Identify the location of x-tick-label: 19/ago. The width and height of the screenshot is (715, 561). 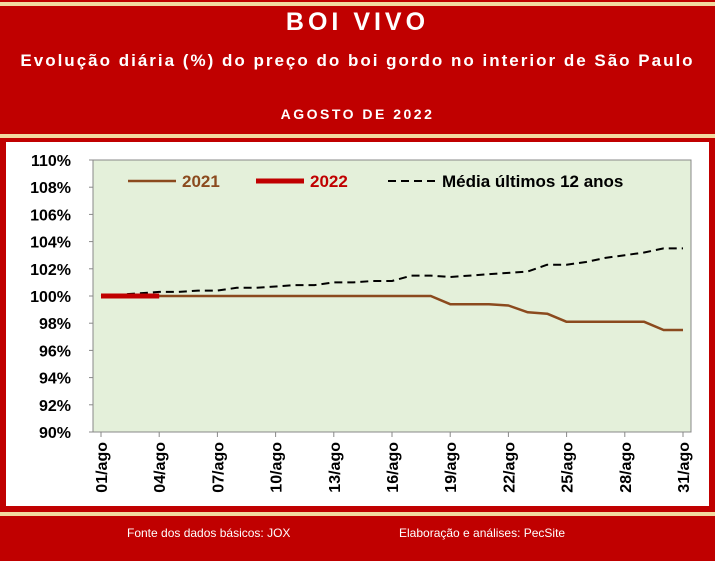
(451, 467).